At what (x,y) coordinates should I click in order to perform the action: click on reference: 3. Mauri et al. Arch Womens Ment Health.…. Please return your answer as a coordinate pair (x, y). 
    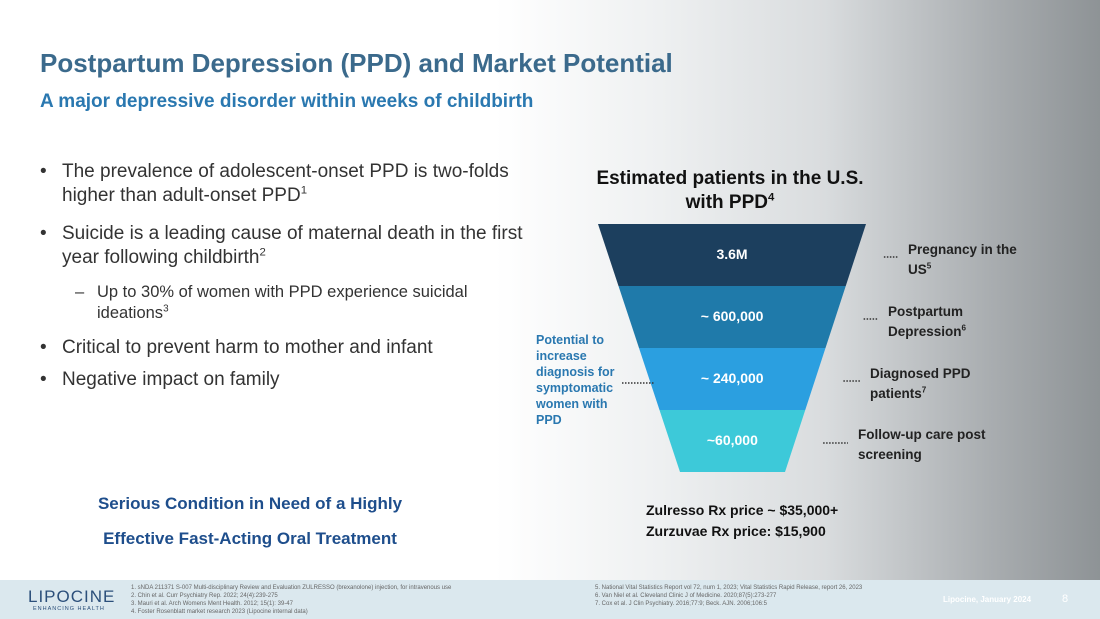
    Looking at the image, I should click on (212, 604).